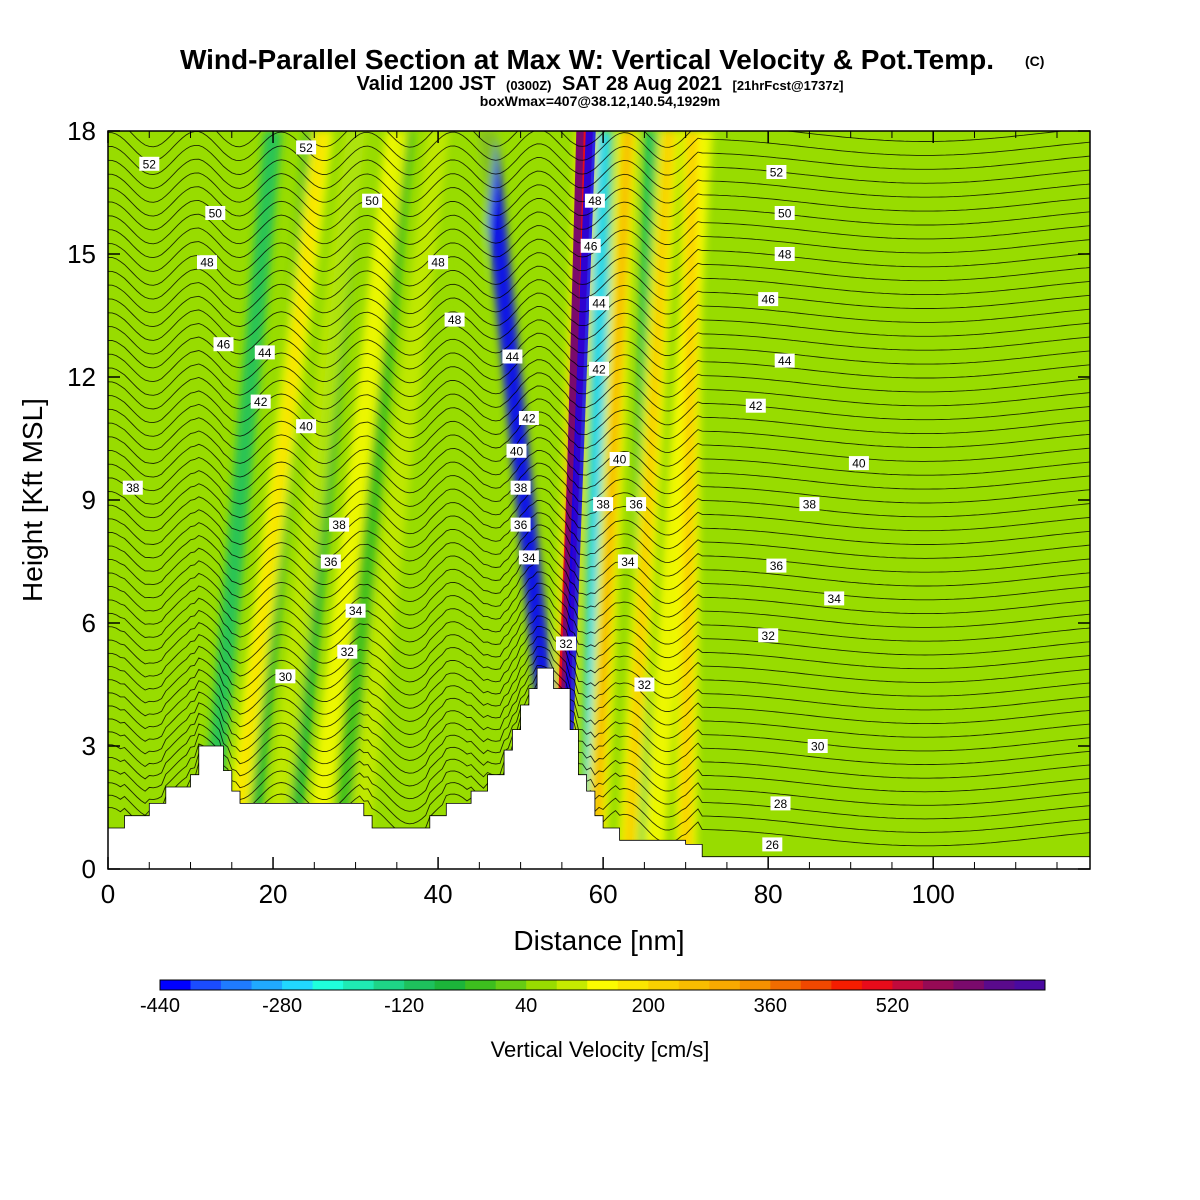 The image size is (1200, 1200). I want to click on colorbar-tick-label: -280, so click(282, 1006).